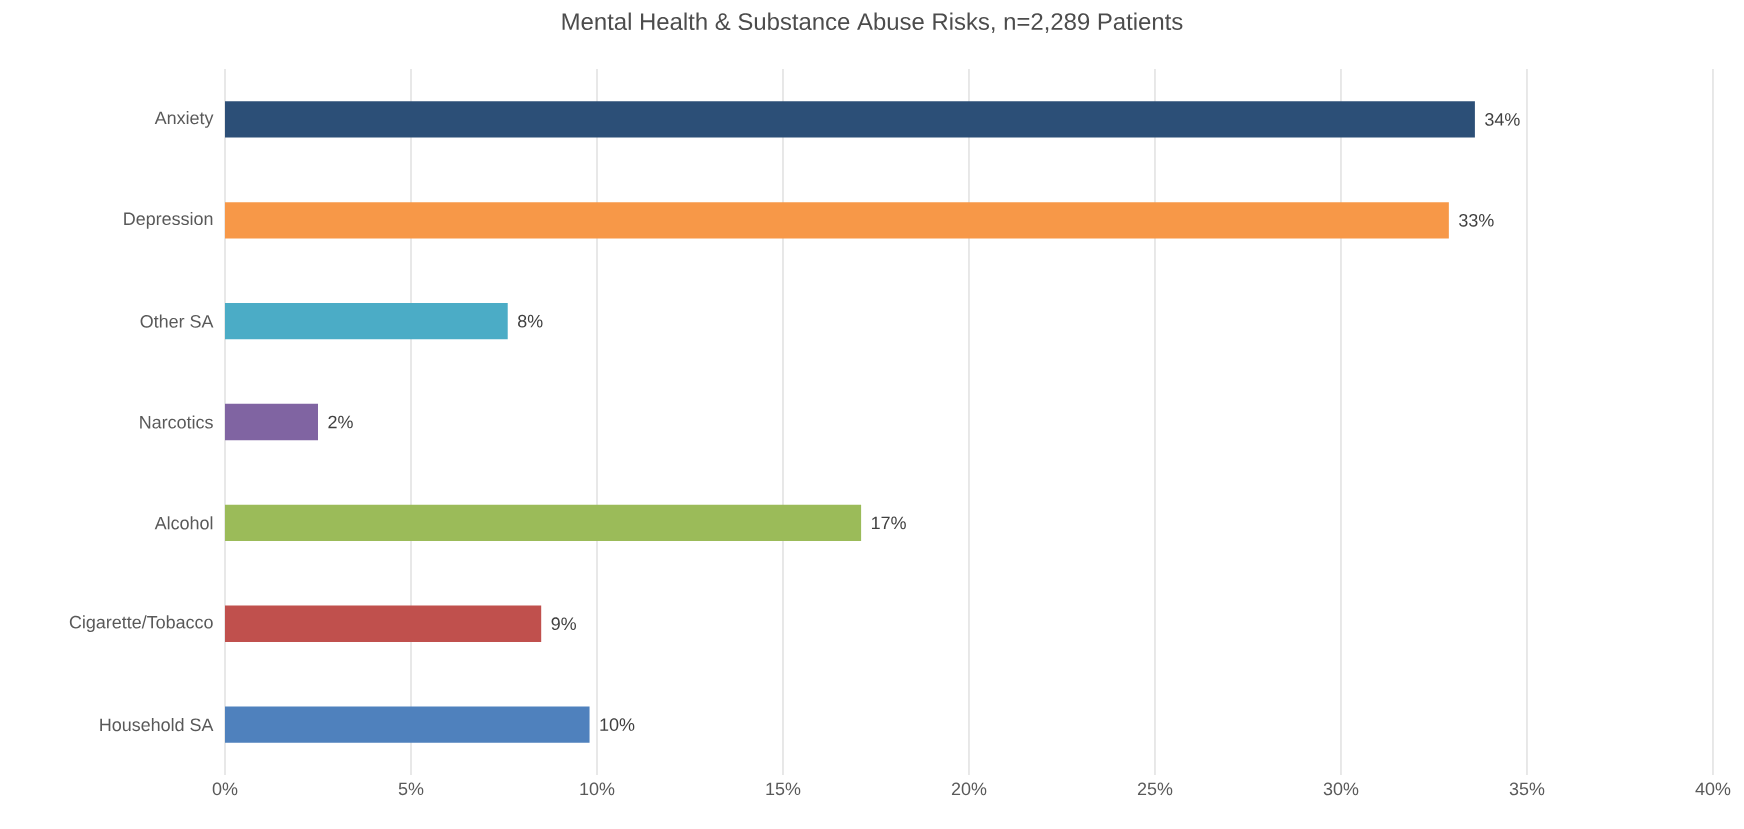 The height and width of the screenshot is (829, 1744). What do you see at coordinates (563, 624) in the screenshot?
I see `data-label: 9%` at bounding box center [563, 624].